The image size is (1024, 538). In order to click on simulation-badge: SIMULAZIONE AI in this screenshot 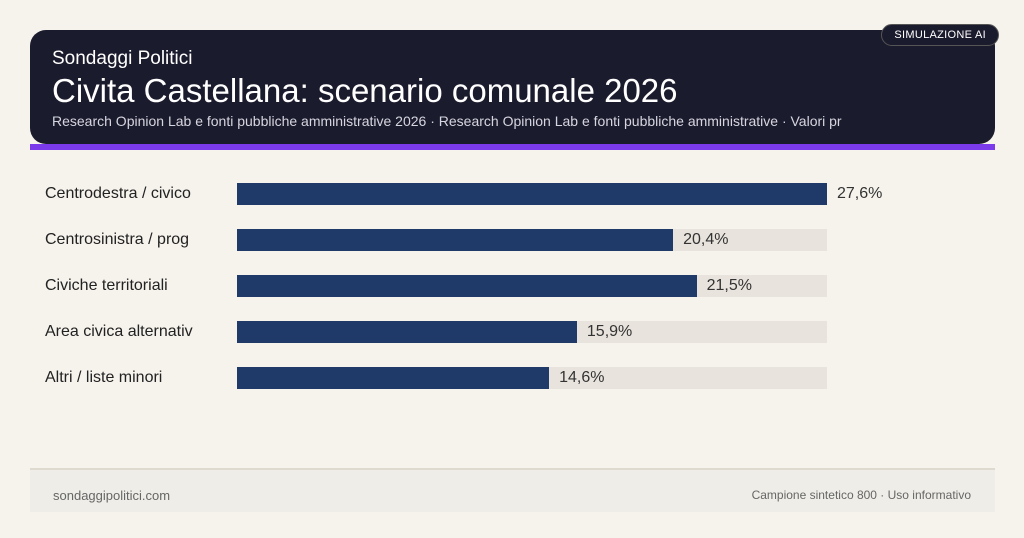, I will do `click(940, 35)`.